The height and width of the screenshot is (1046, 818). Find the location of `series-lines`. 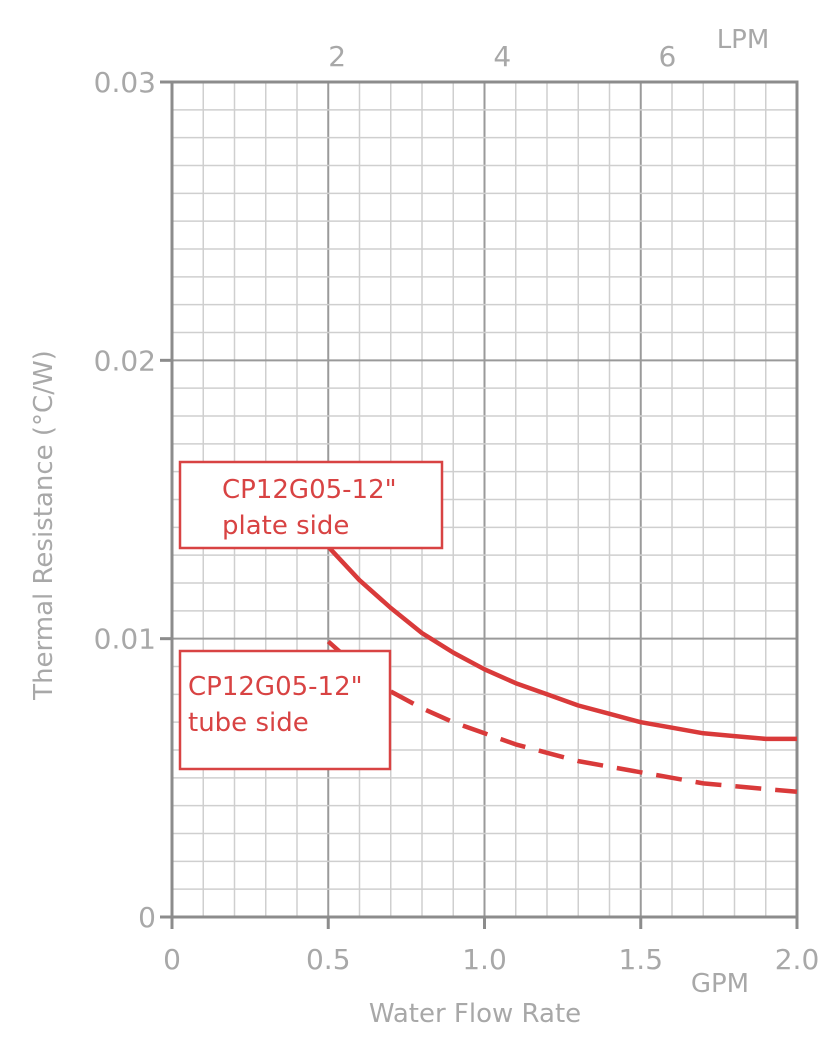

series-lines is located at coordinates (562, 670).